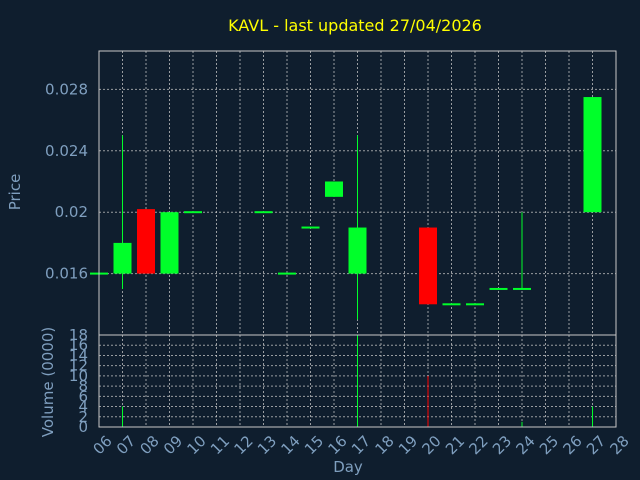  What do you see at coordinates (66, 151) in the screenshot?
I see `price-tick-label: 0.024` at bounding box center [66, 151].